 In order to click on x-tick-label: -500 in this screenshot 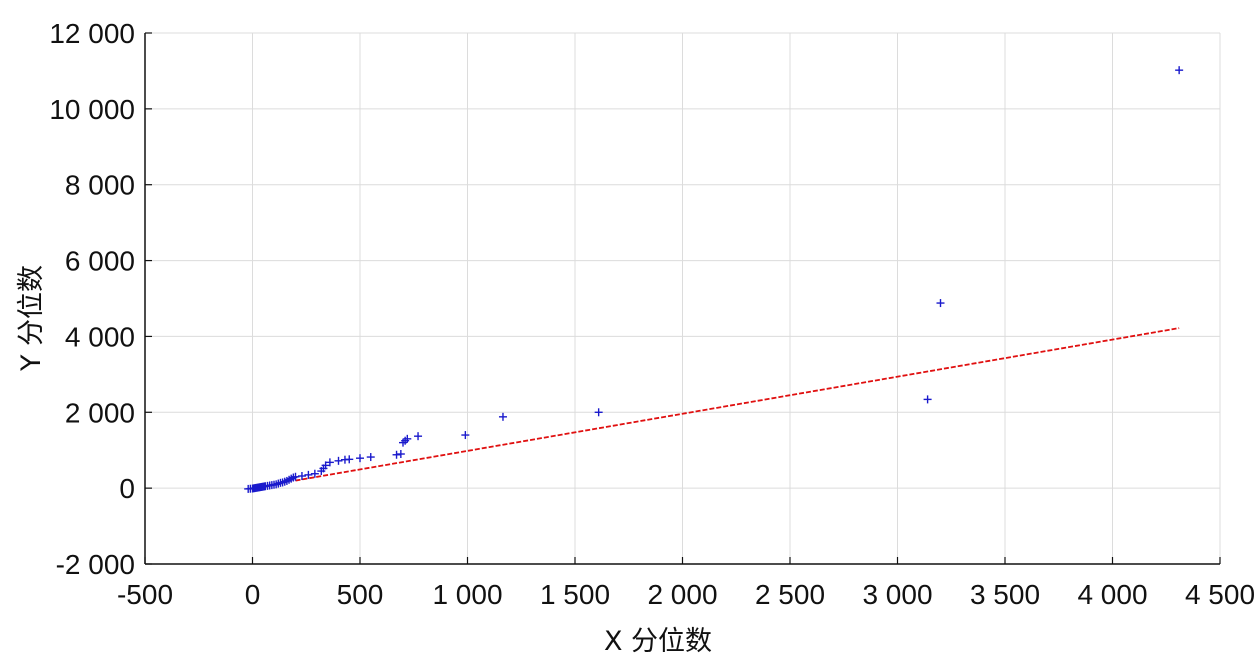, I will do `click(145, 594)`.